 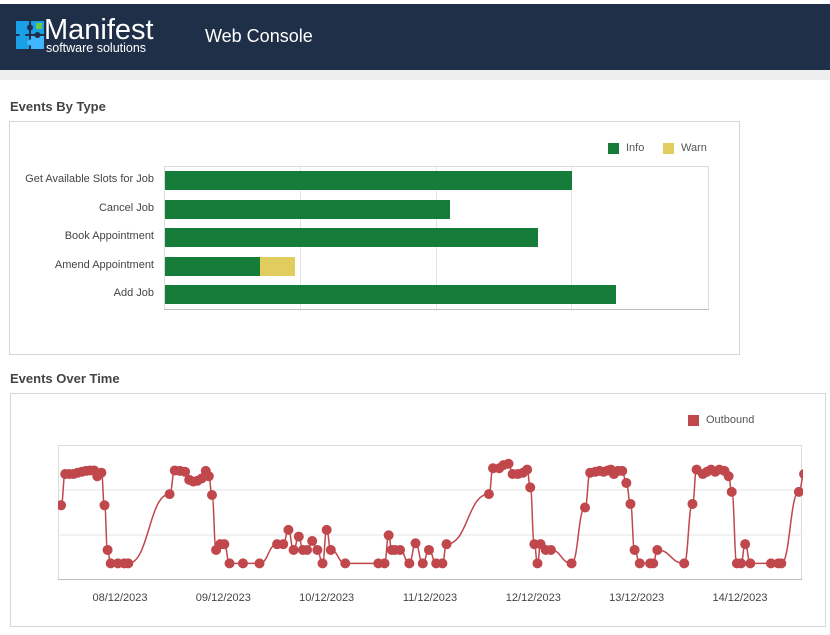 I want to click on bar-legend-warn: Warn, so click(x=685, y=148).